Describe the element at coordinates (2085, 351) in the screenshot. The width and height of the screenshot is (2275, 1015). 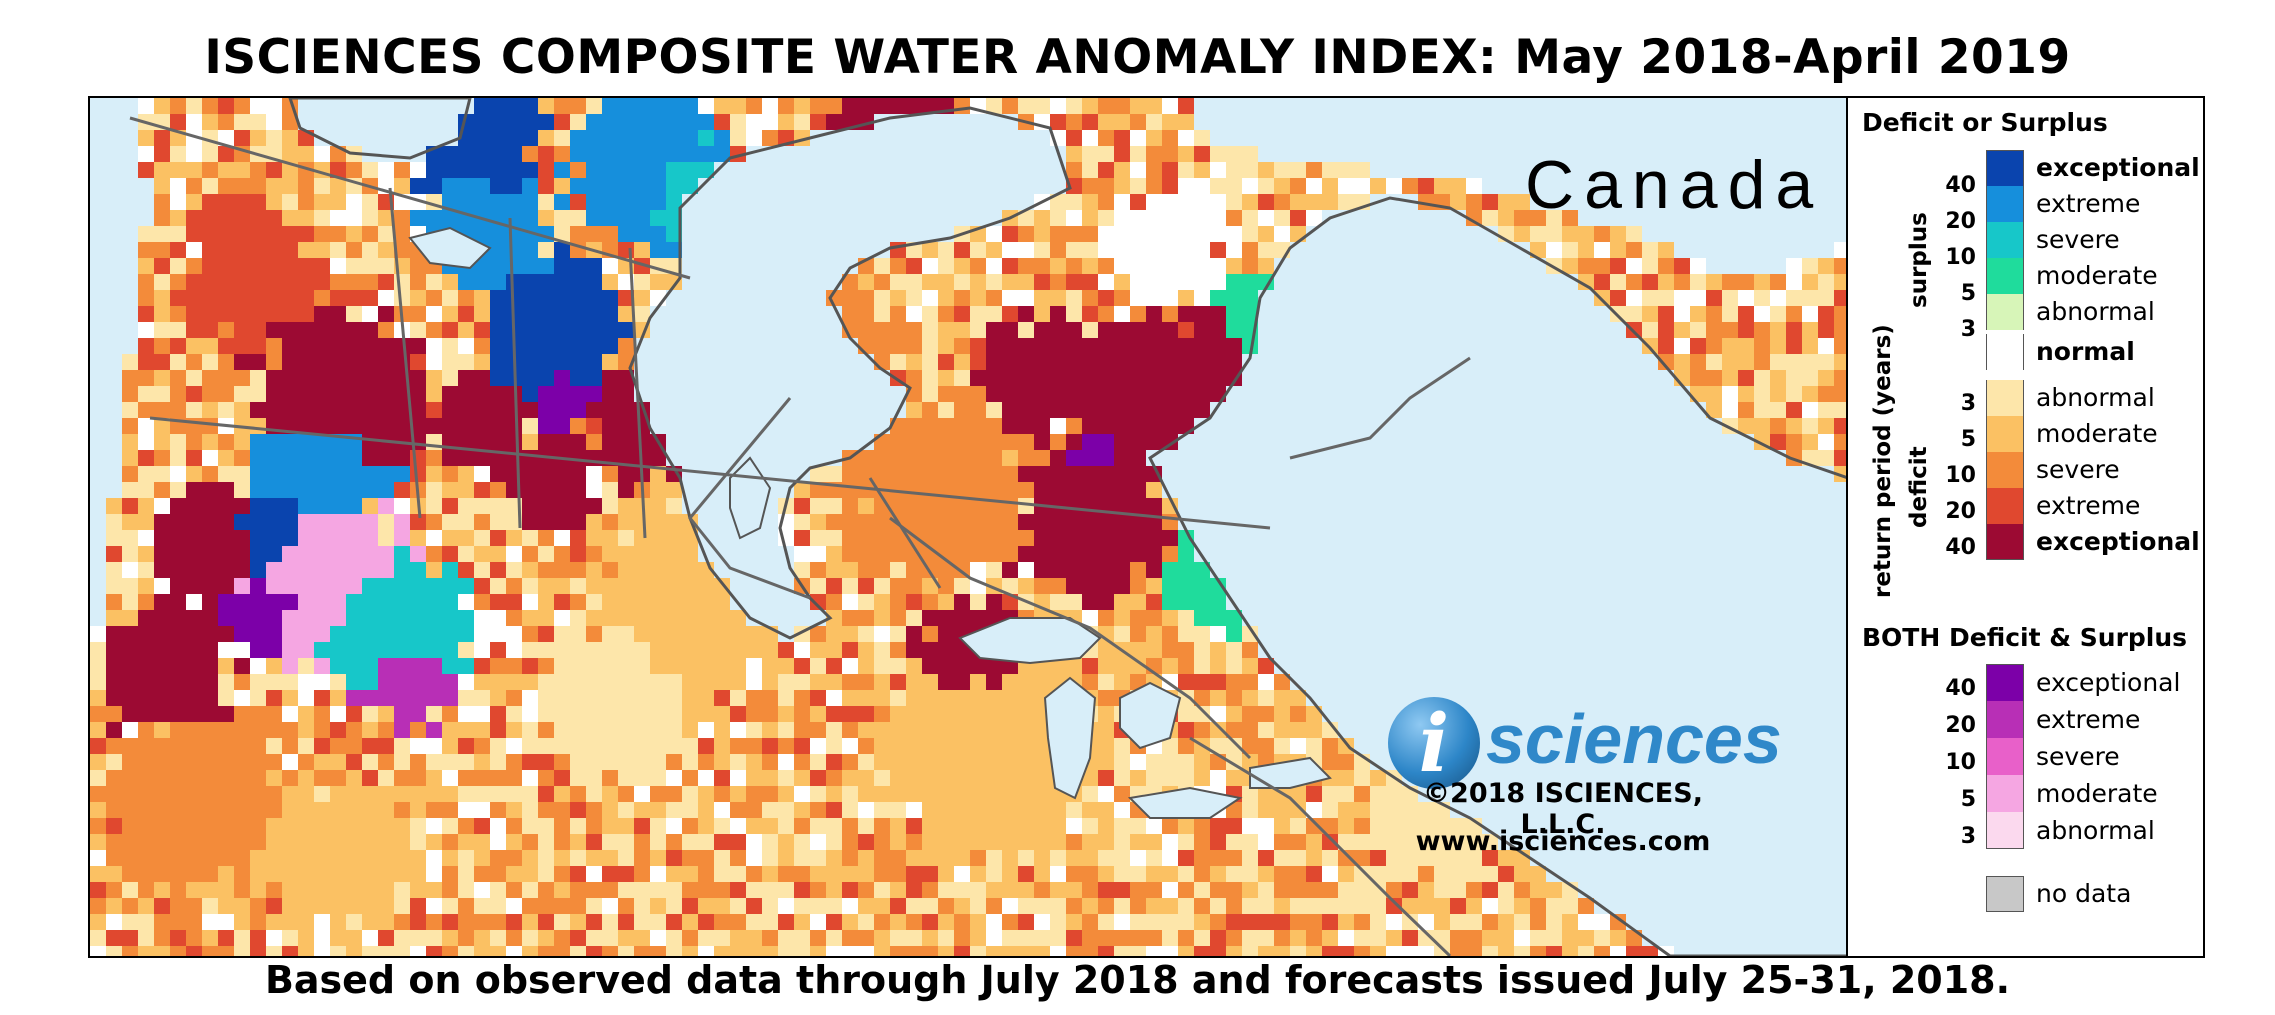
I see `legend-label-normal: normal` at that location.